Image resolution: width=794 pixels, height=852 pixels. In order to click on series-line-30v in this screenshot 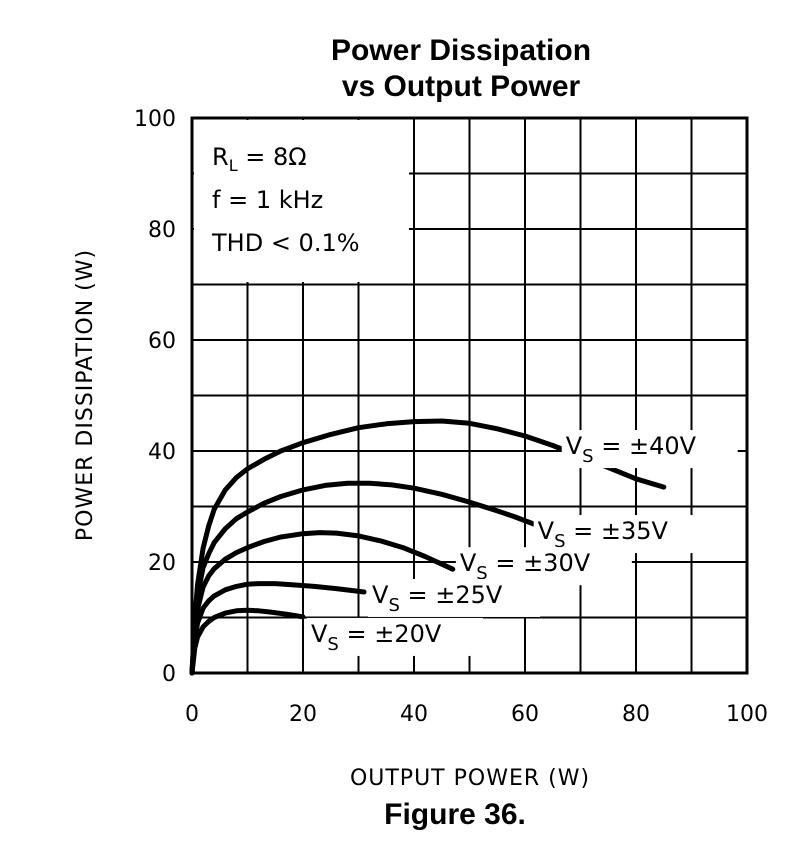, I will do `click(322, 603)`.